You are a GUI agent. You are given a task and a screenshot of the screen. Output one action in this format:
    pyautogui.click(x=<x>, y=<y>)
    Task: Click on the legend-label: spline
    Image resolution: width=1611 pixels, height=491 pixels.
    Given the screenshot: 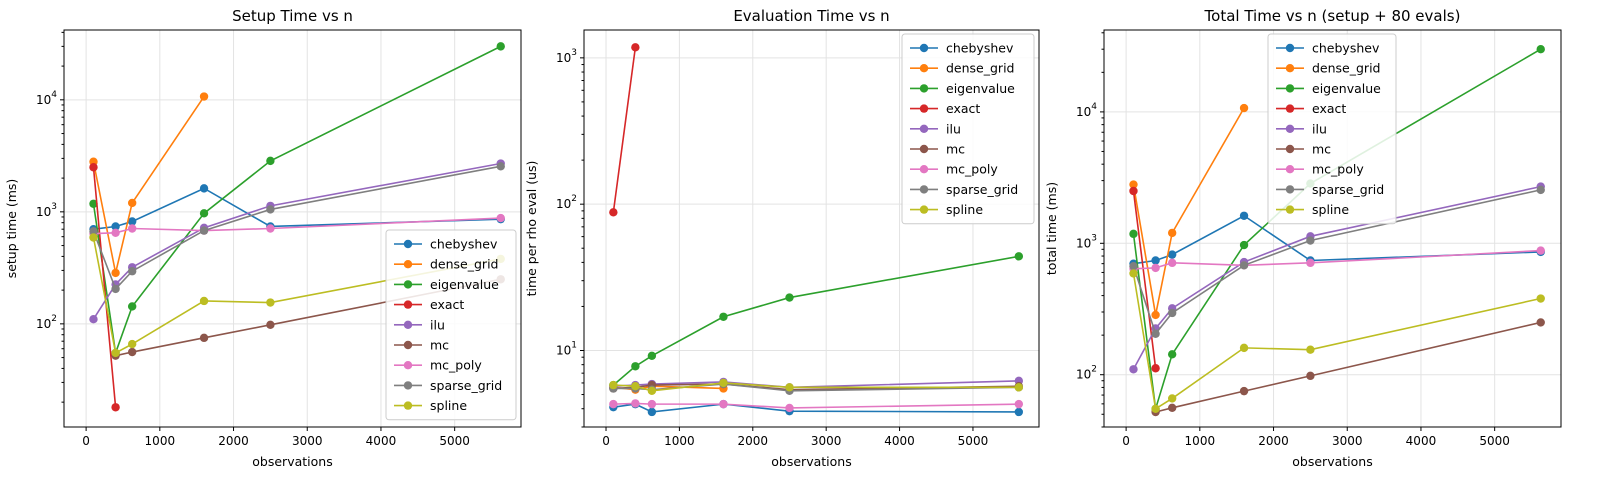 What is the action you would take?
    pyautogui.click(x=964, y=209)
    